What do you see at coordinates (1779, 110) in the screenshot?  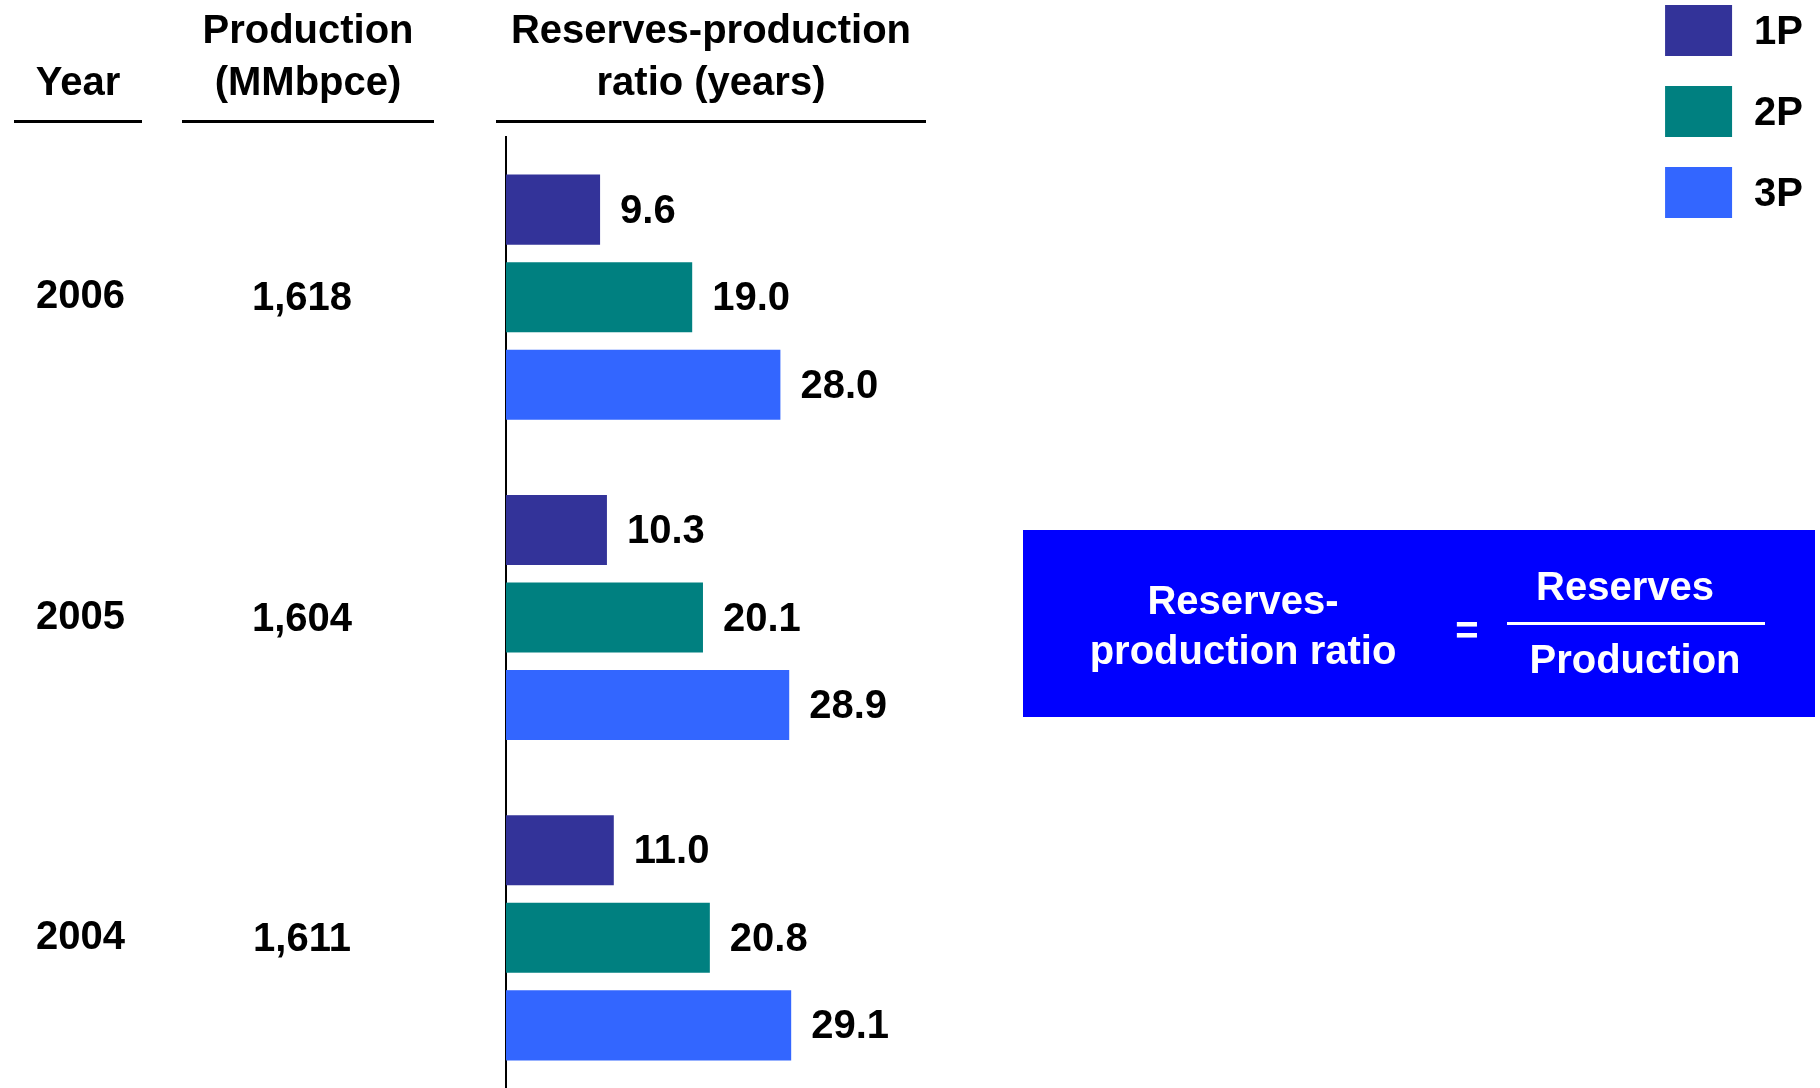 I see `legend-label: 2P` at bounding box center [1779, 110].